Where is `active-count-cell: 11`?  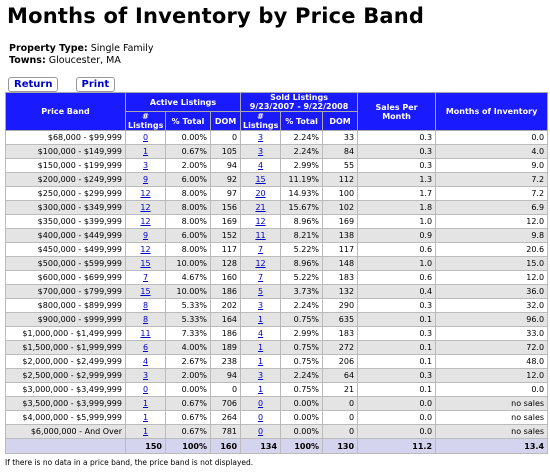 active-count-cell: 11 is located at coordinates (145, 333).